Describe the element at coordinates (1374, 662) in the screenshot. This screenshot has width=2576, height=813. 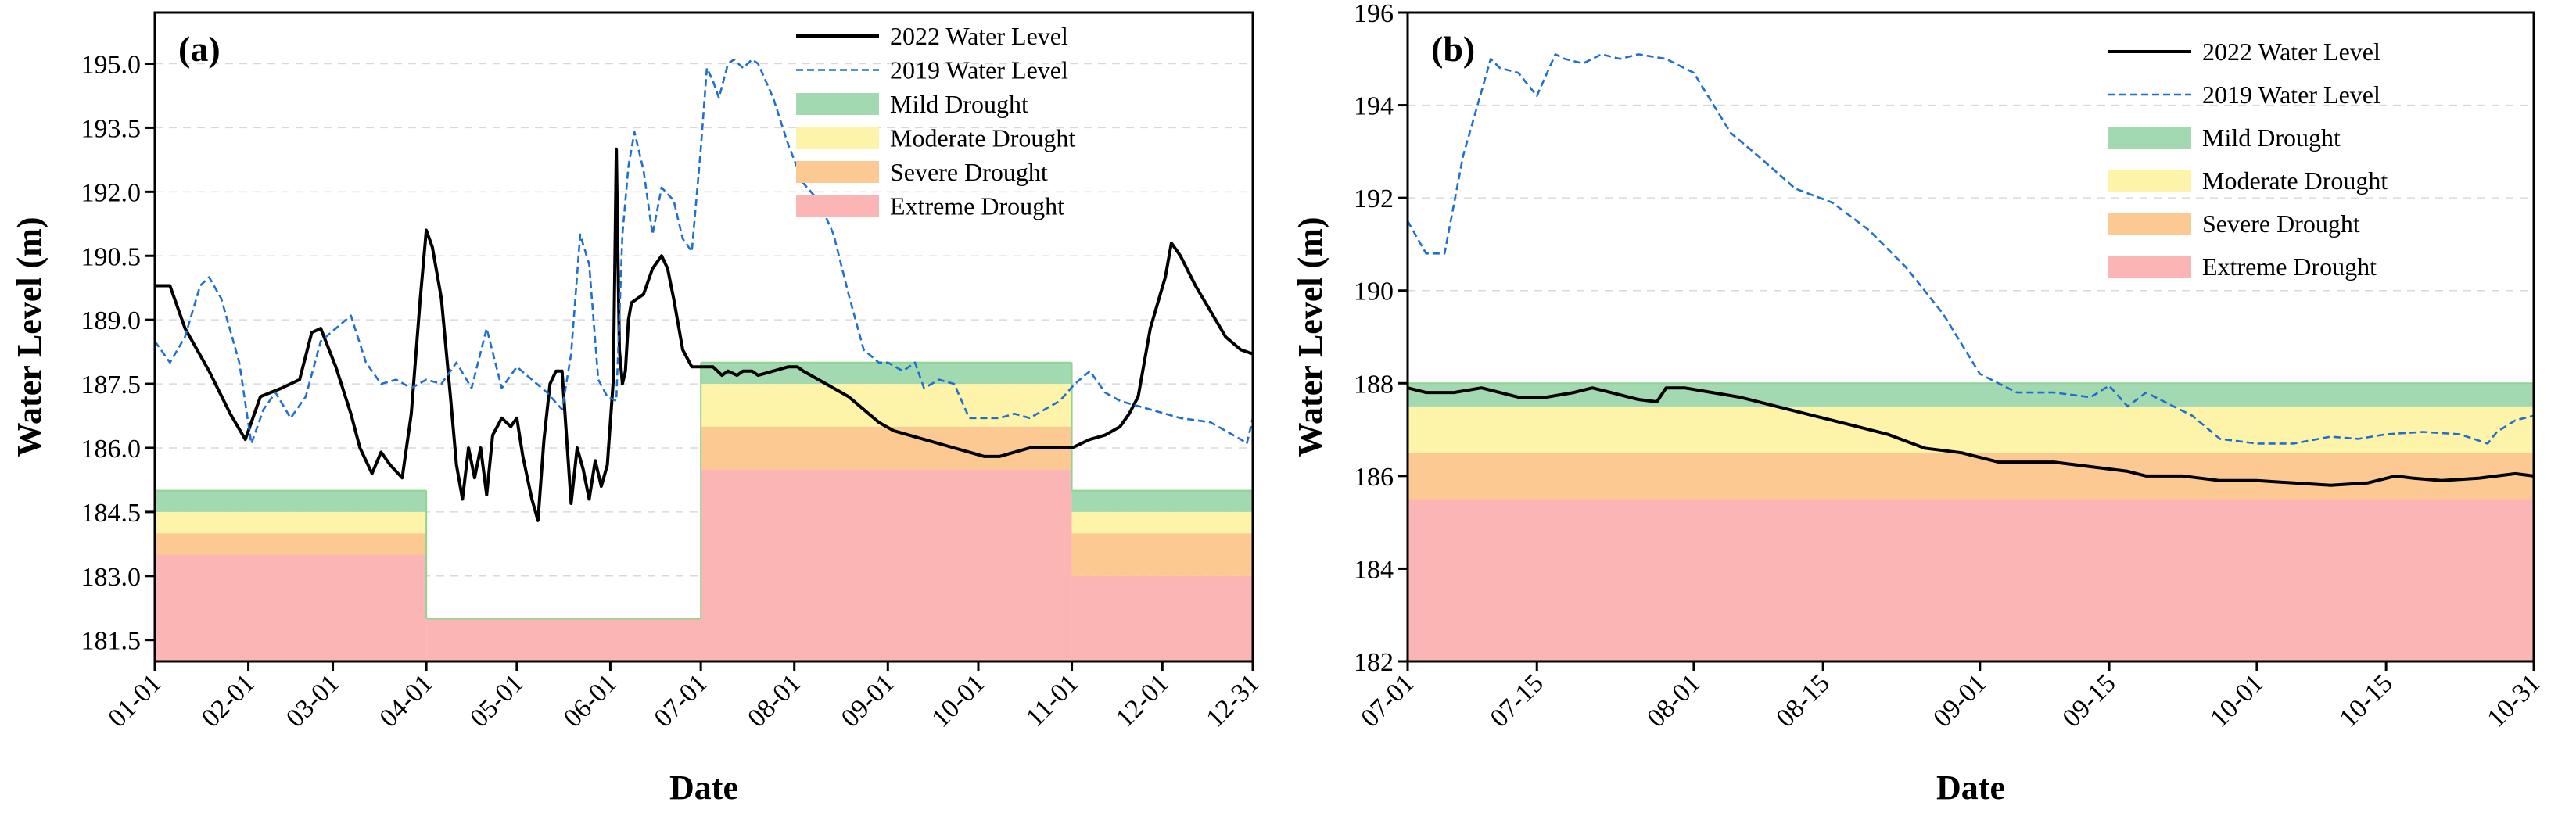
I see `y-tick-label: 182` at that location.